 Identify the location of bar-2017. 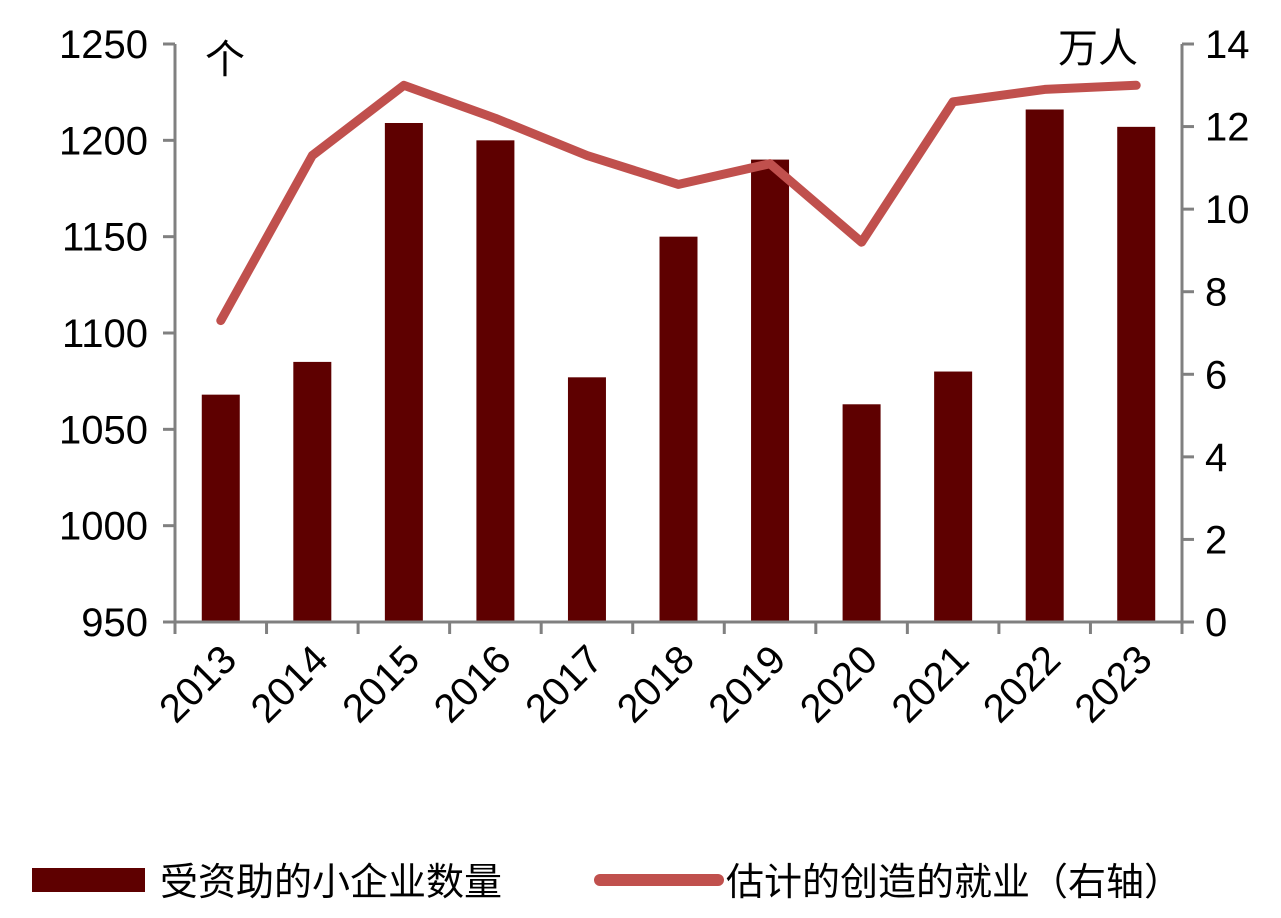
(586, 499).